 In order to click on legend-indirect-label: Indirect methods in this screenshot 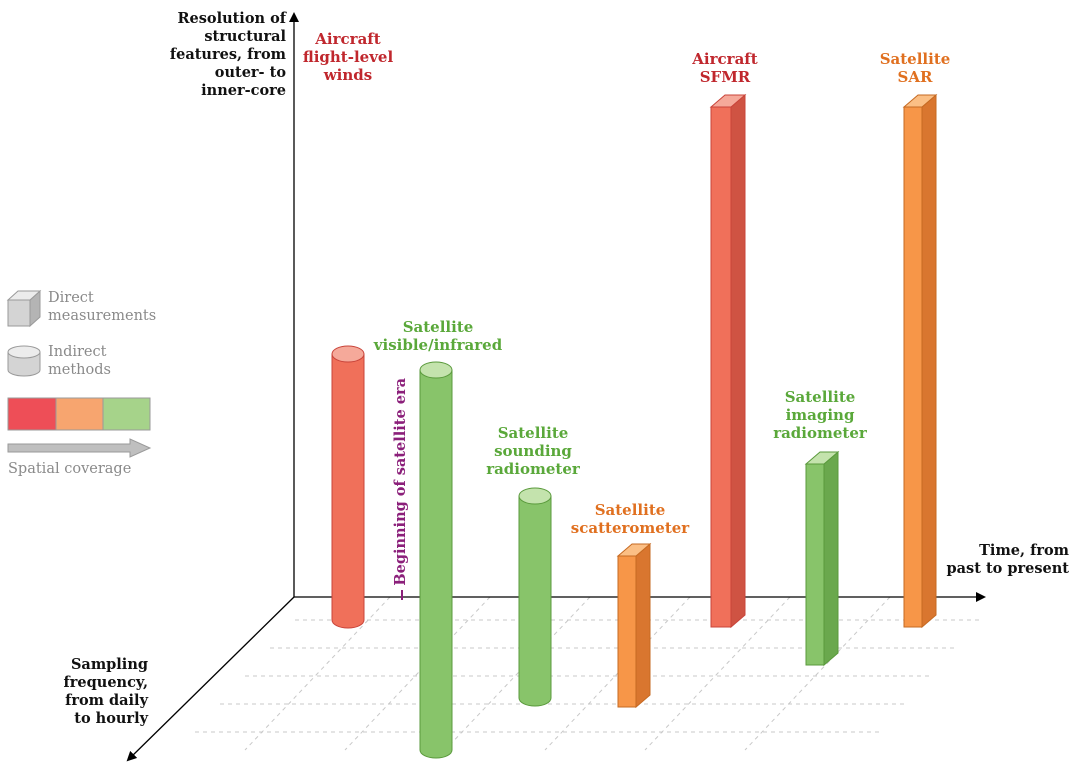, I will do `click(79, 361)`.